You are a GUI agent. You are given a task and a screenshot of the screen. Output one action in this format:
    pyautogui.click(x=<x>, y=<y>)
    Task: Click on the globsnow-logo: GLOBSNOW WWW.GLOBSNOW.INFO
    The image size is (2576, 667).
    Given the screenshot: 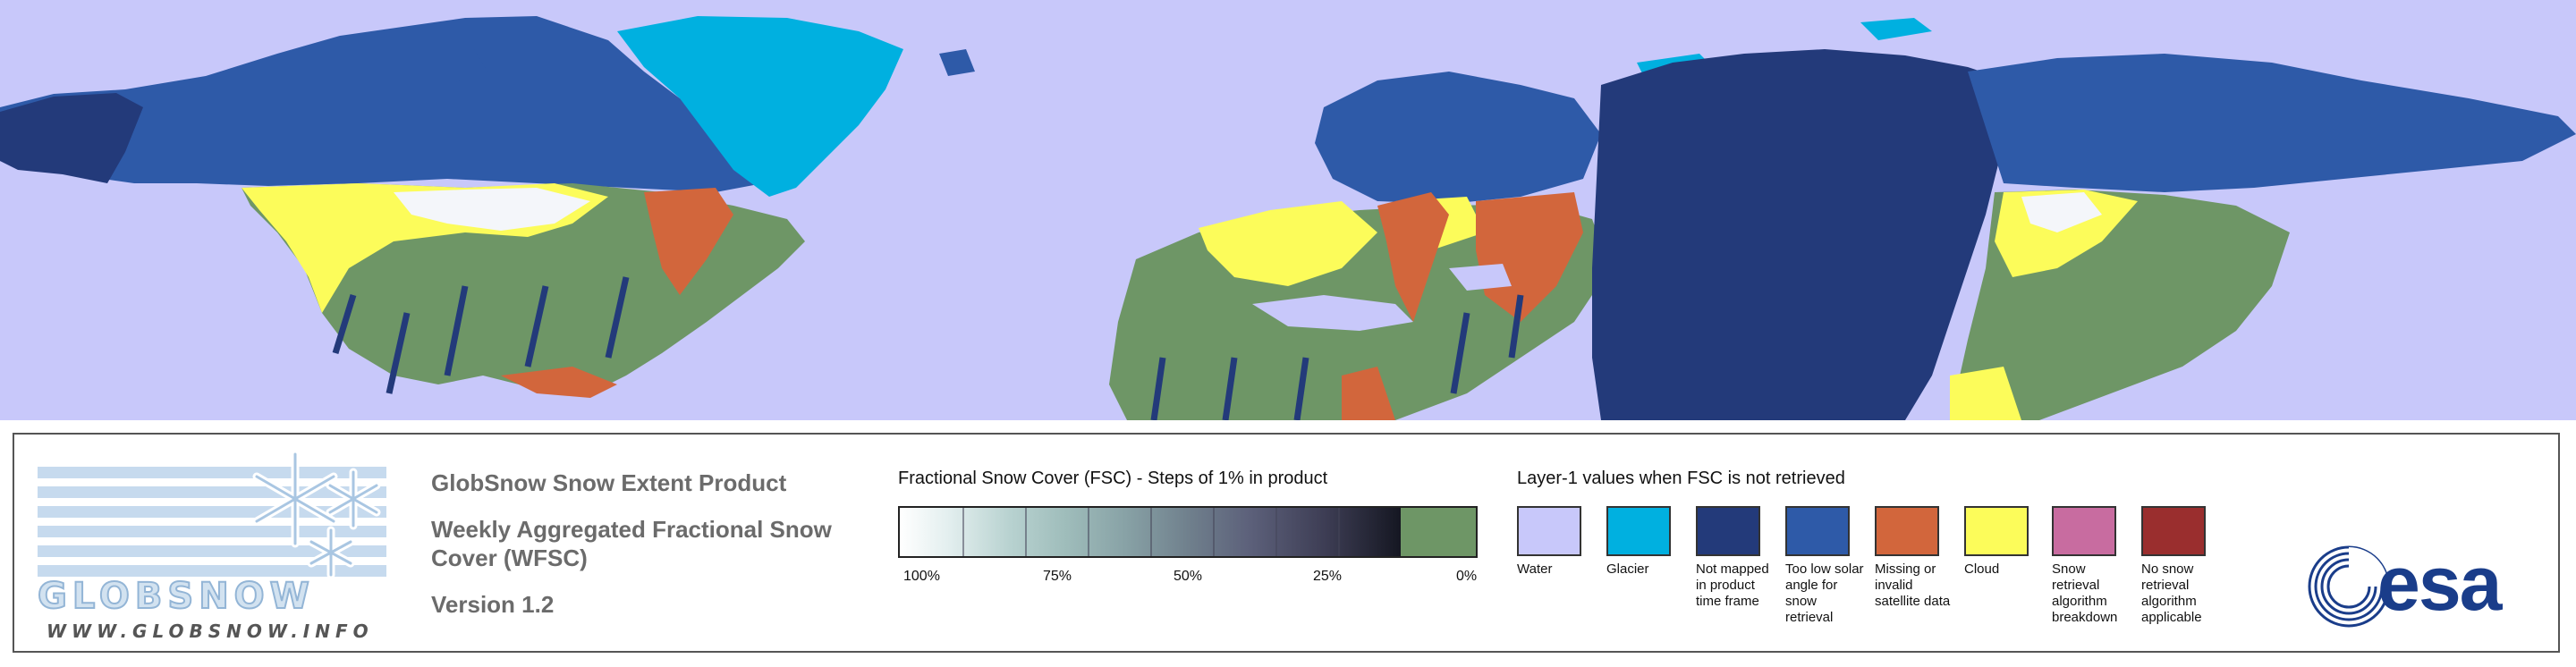 What is the action you would take?
    pyautogui.click(x=216, y=544)
    